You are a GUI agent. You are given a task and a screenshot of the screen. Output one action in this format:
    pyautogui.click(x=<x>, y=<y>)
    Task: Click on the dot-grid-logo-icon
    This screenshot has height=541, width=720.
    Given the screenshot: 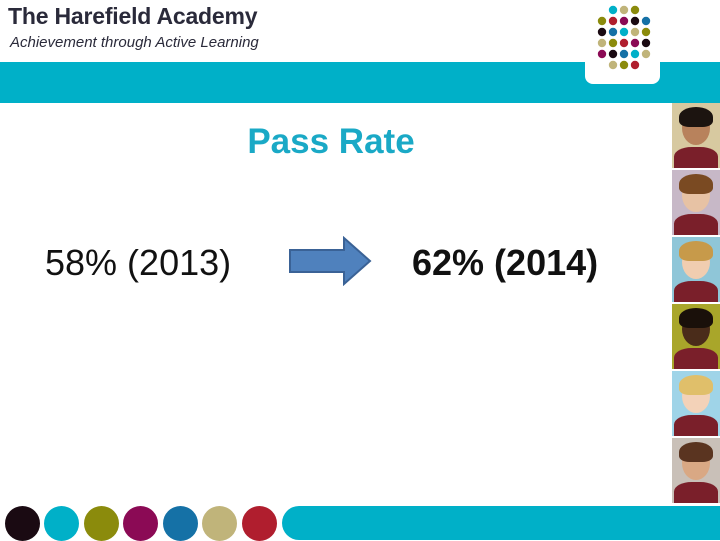 What is the action you would take?
    pyautogui.click(x=622, y=42)
    